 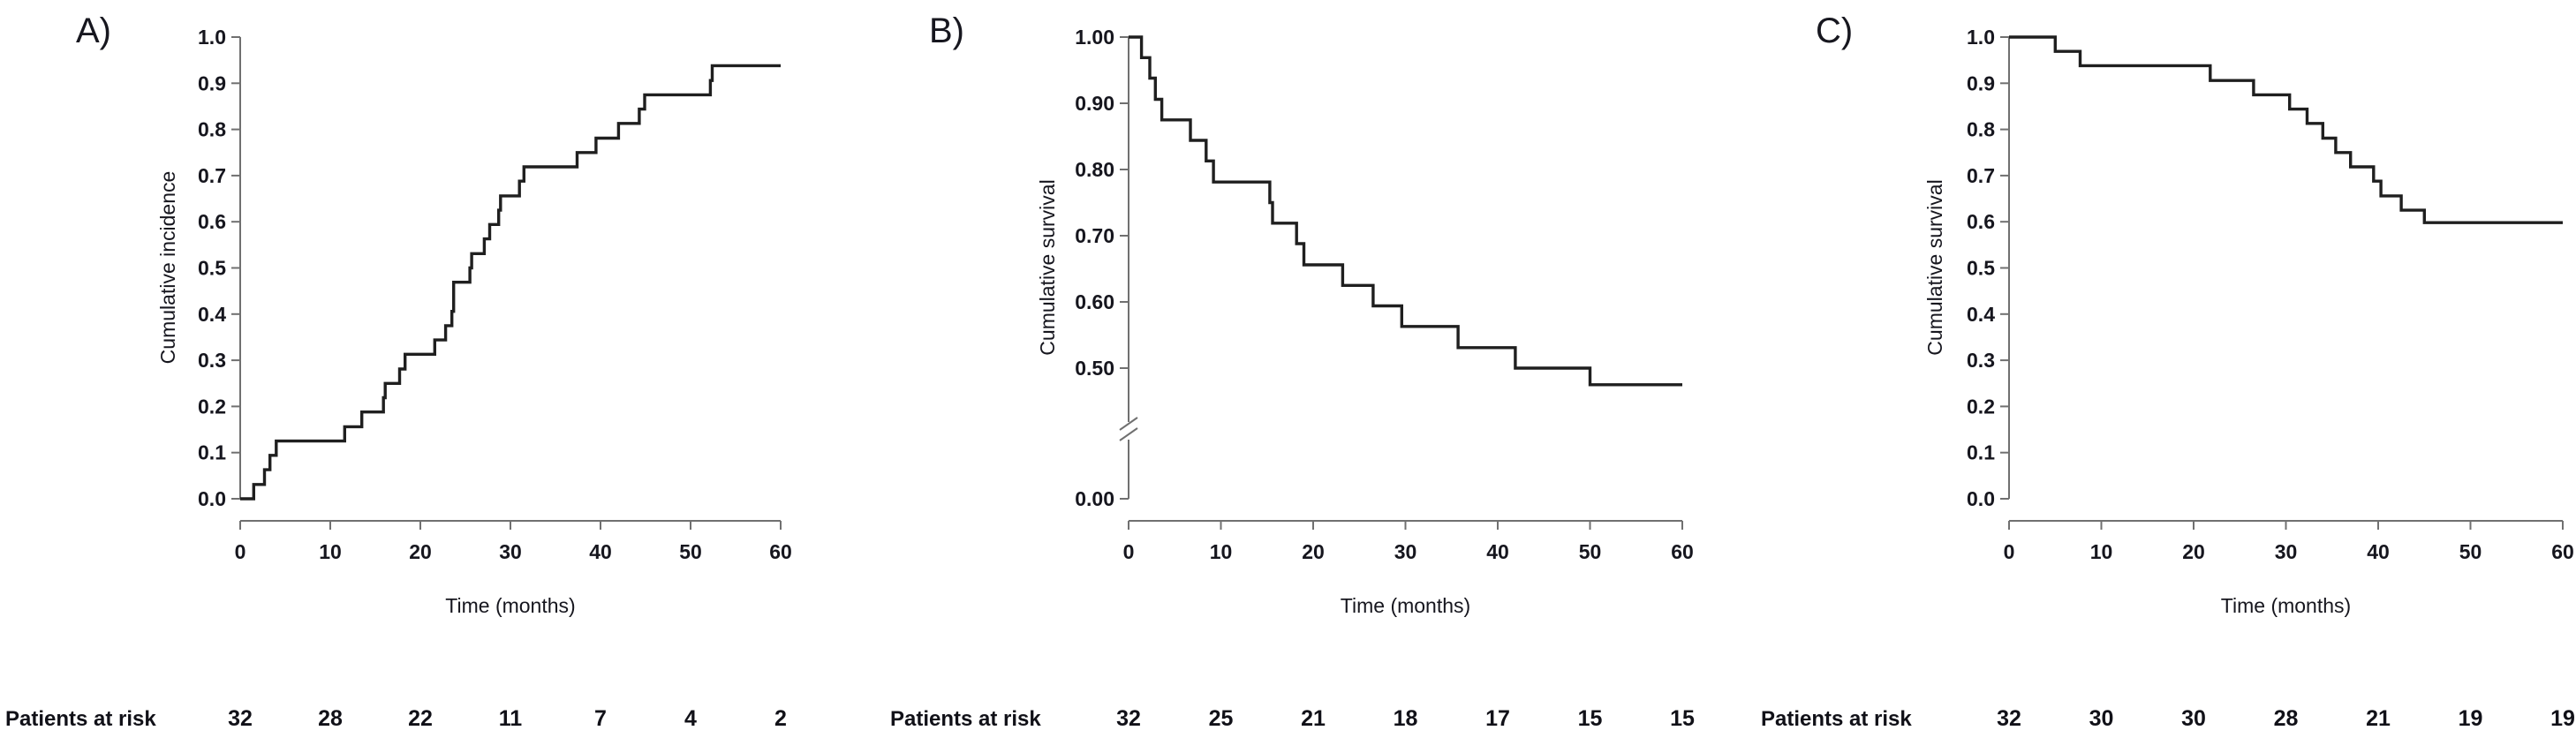 What do you see at coordinates (511, 718) in the screenshot?
I see `at-risk-count: 11` at bounding box center [511, 718].